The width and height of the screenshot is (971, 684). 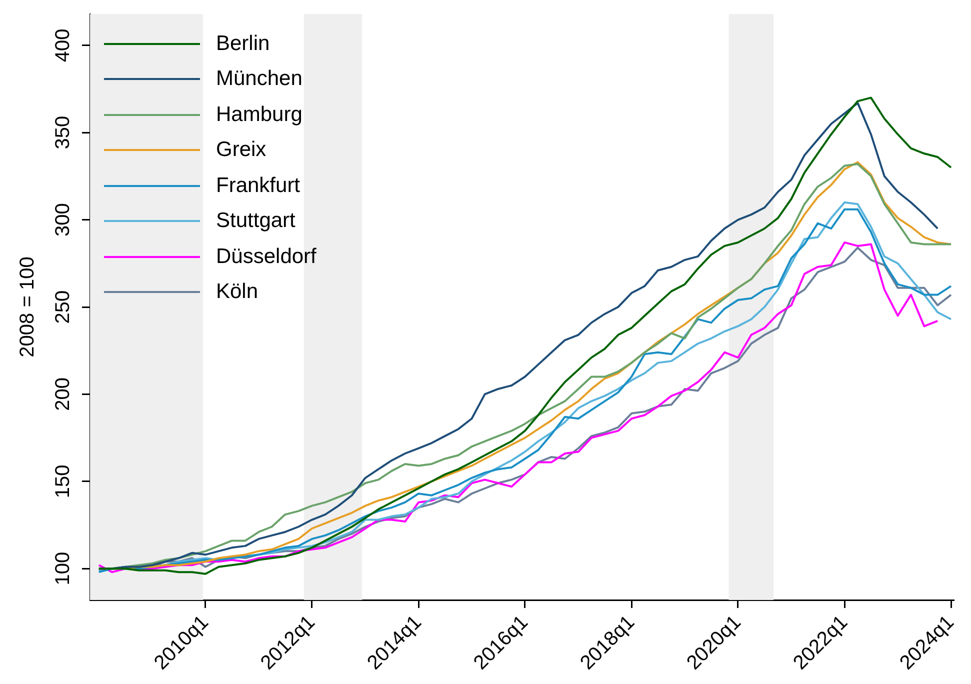 What do you see at coordinates (27, 307) in the screenshot?
I see `y-axis-title: 2008 = 100` at bounding box center [27, 307].